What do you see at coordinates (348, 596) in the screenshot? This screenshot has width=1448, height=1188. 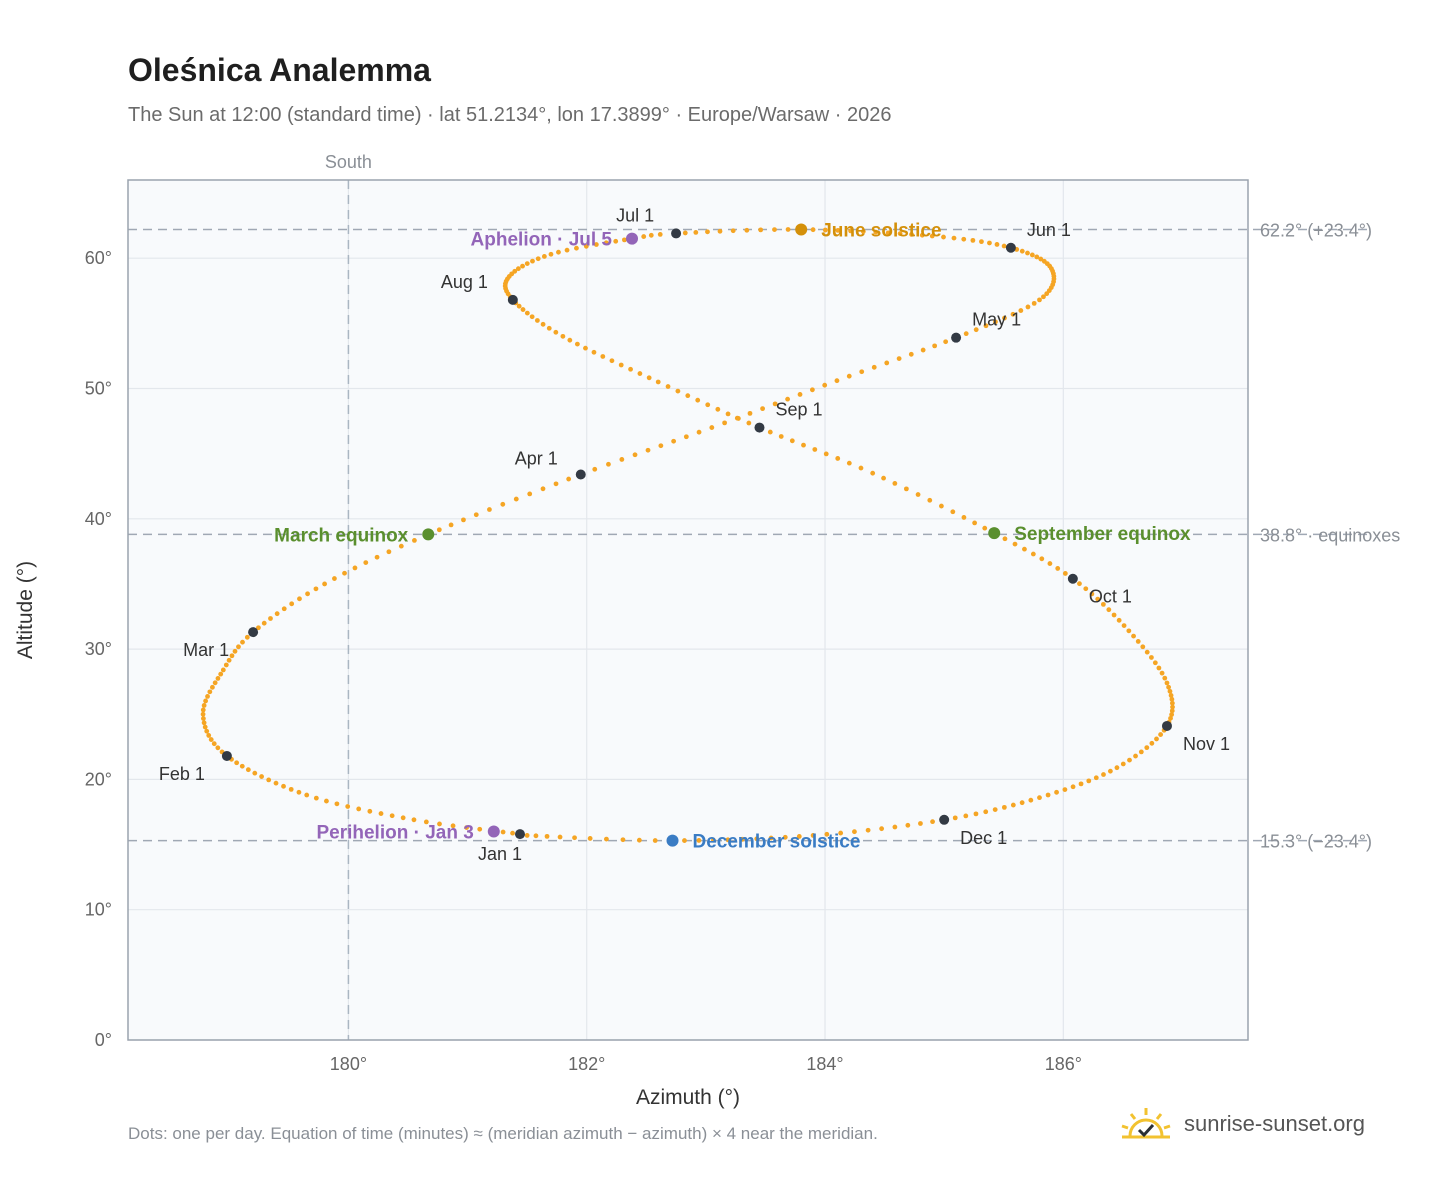 I see `south-line-group: South` at bounding box center [348, 596].